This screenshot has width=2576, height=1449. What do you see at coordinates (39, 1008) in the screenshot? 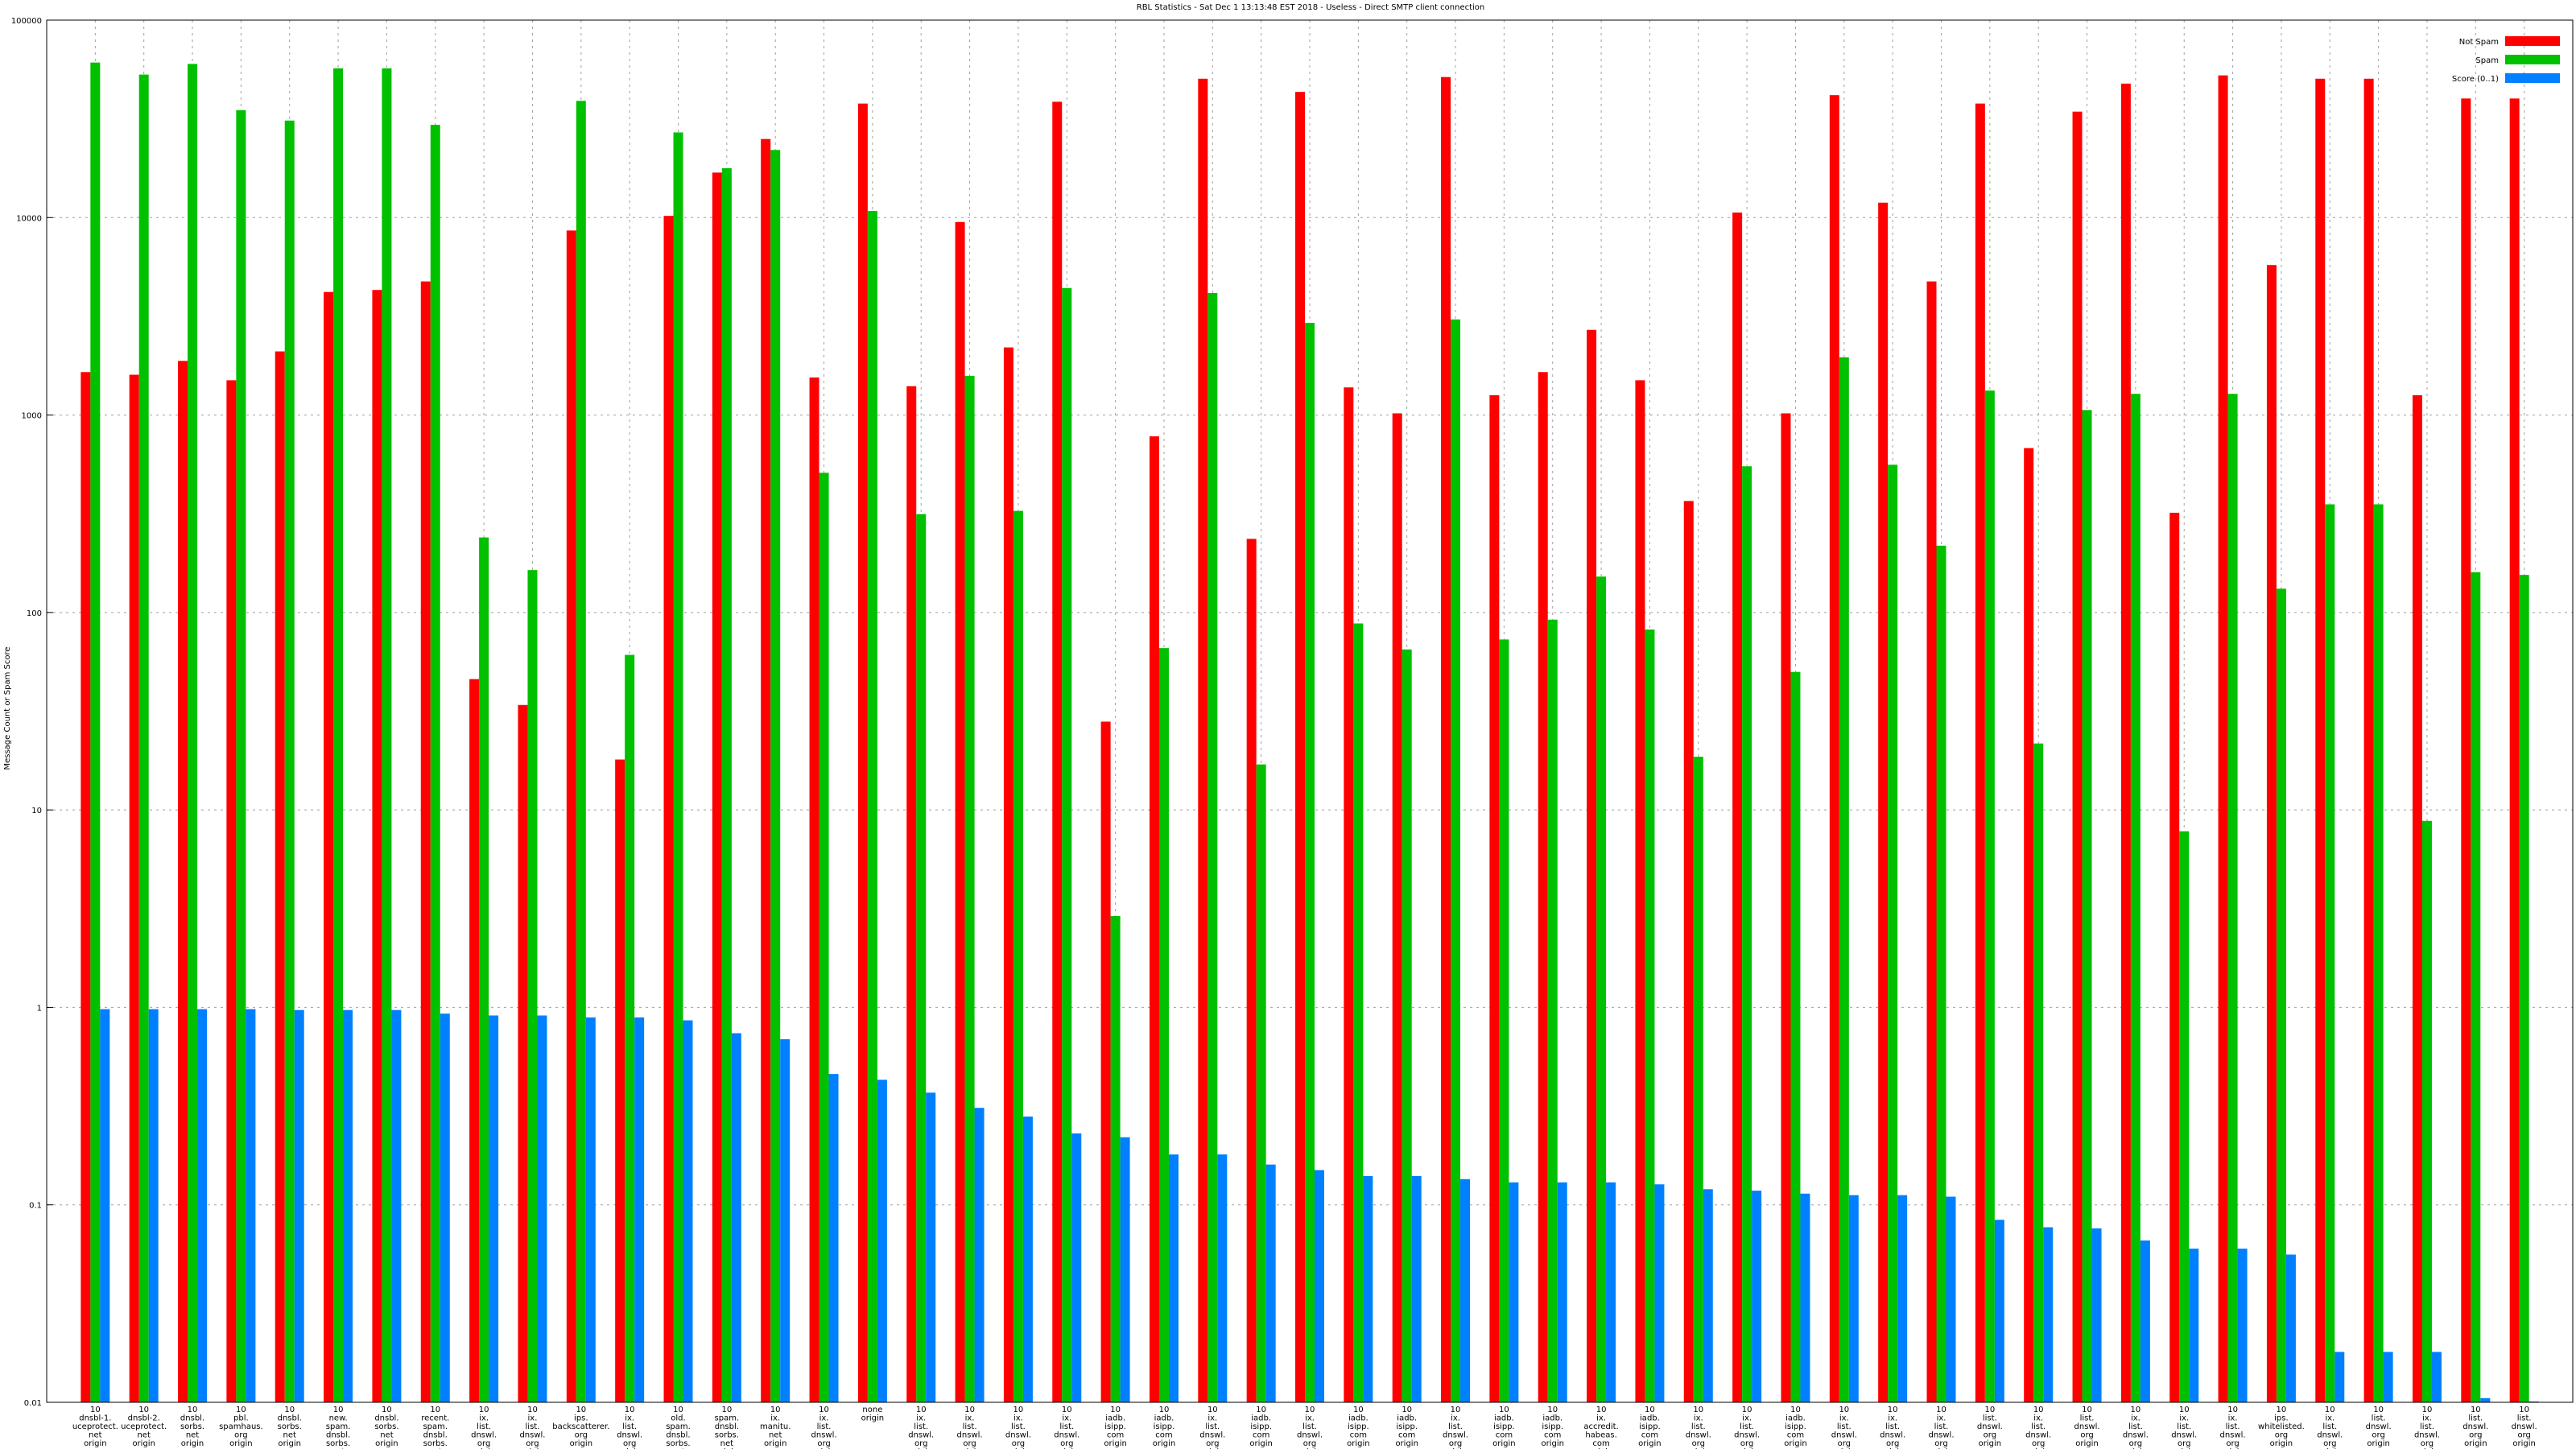
I see `y-tick-label: 1` at bounding box center [39, 1008].